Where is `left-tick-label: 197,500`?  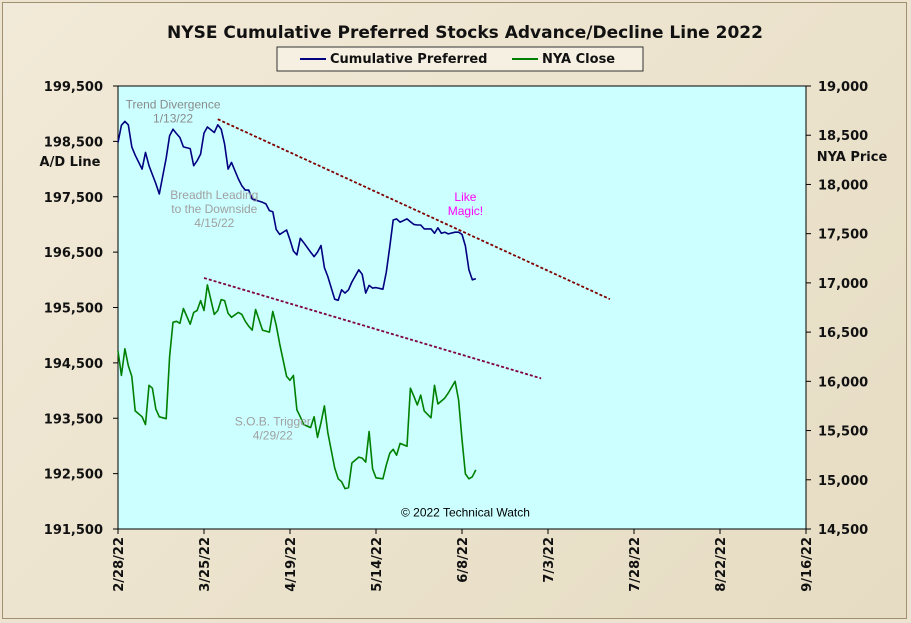 left-tick-label: 197,500 is located at coordinates (73, 198).